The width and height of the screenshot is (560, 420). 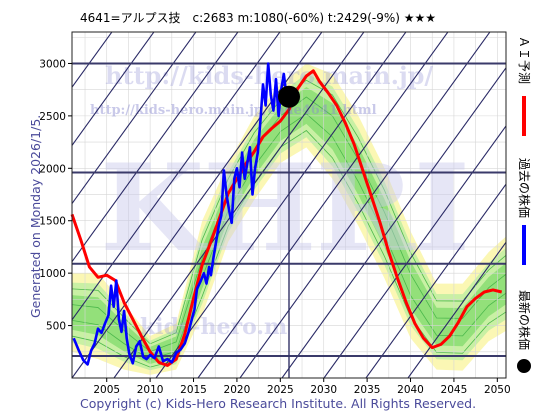 What do you see at coordinates (193, 390) in the screenshot?
I see `x-tick-label: 2015` at bounding box center [193, 390].